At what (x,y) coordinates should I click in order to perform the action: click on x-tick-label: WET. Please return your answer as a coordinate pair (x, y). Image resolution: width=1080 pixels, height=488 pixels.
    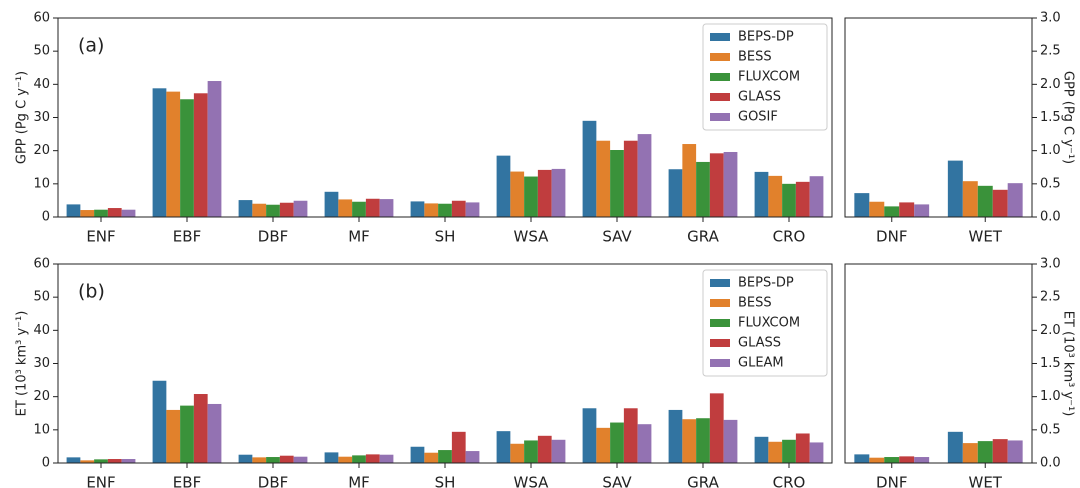
    Looking at the image, I should click on (986, 237).